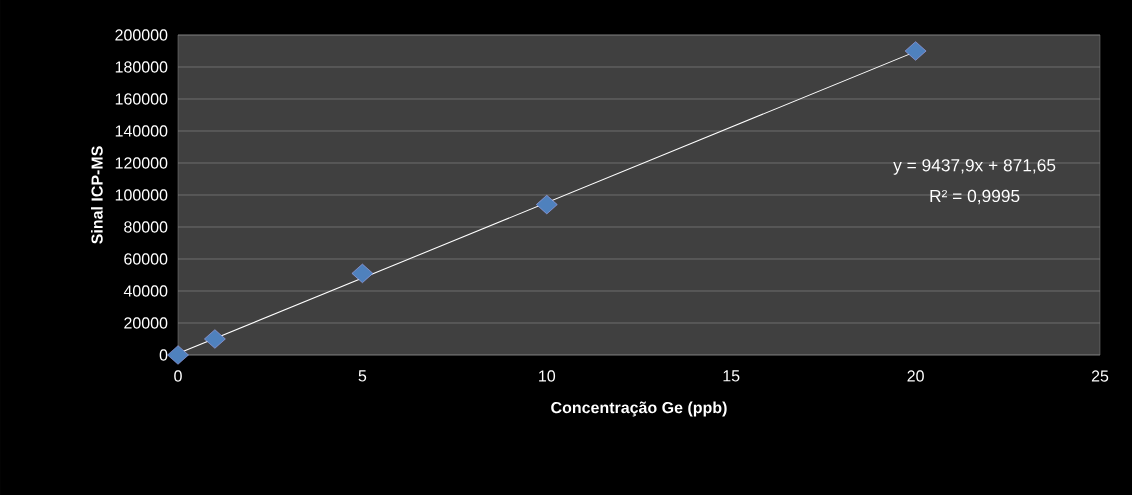 The width and height of the screenshot is (1132, 495). Describe the element at coordinates (97, 195) in the screenshot. I see `y-axis-title: Sinal ICP-MS` at that location.